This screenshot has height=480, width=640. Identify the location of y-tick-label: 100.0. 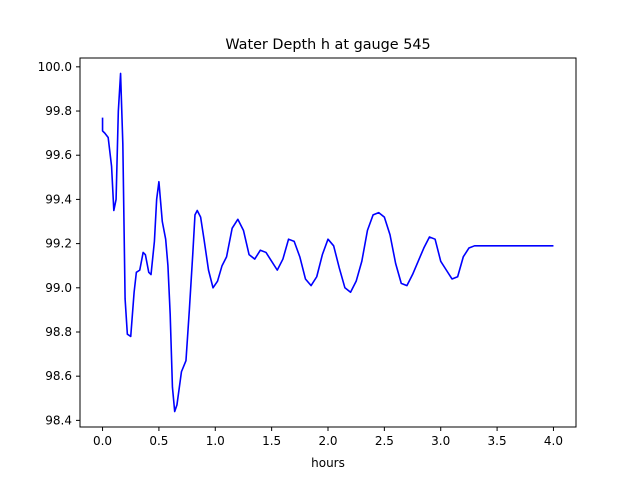
(55, 67).